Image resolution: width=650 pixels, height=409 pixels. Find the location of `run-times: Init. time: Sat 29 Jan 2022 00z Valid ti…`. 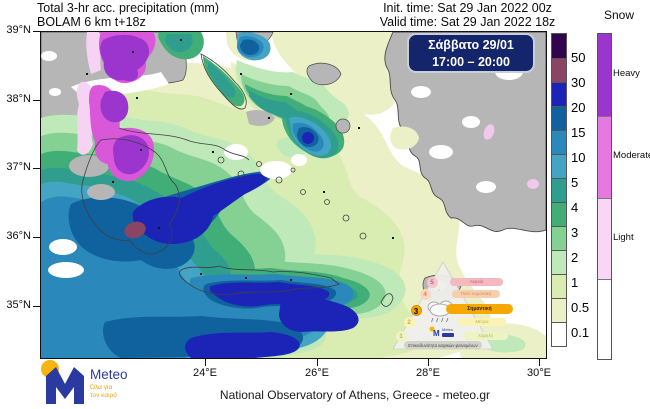

run-times: Init. time: Sat 29 Jan 2022 00z Valid ti… is located at coordinates (467, 15).